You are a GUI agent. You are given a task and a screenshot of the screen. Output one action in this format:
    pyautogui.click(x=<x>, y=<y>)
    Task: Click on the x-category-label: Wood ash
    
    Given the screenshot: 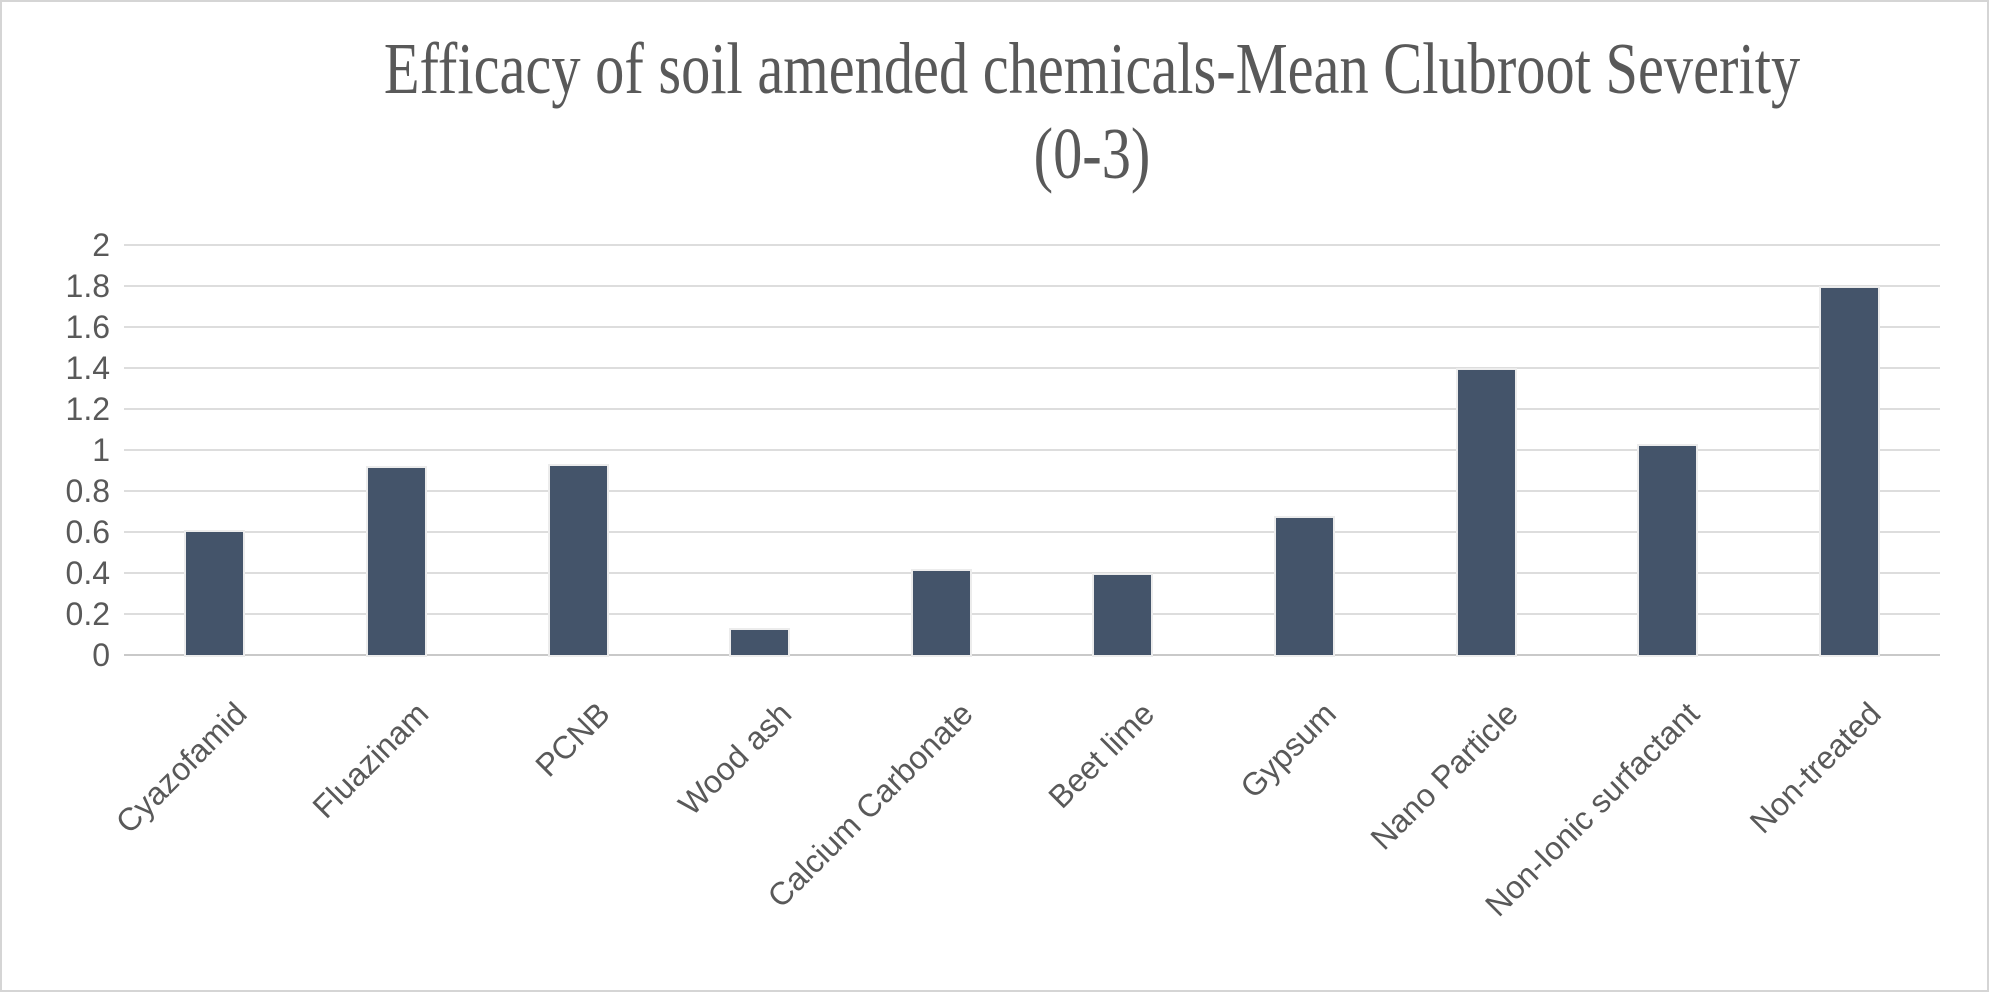 What is the action you would take?
    pyautogui.click(x=735, y=759)
    